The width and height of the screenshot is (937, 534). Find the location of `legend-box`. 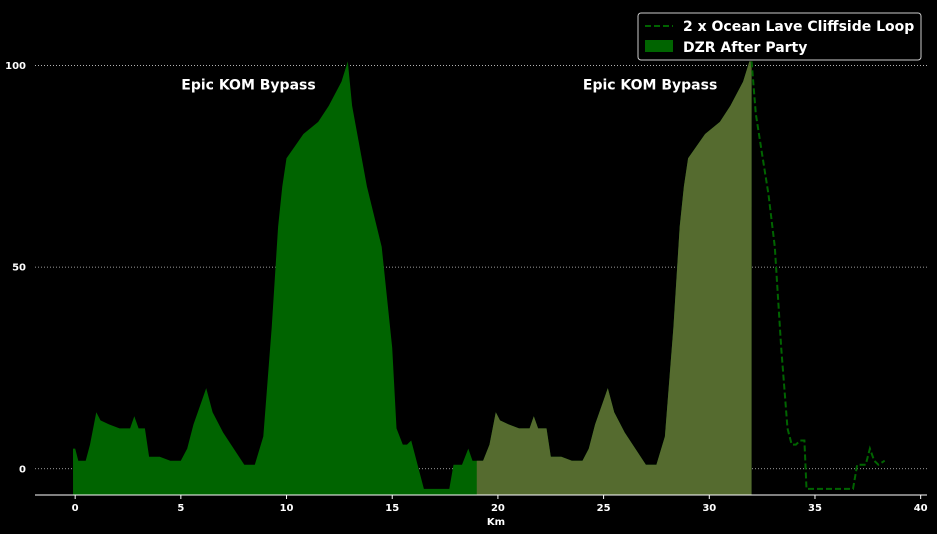

legend-box is located at coordinates (779, 36).